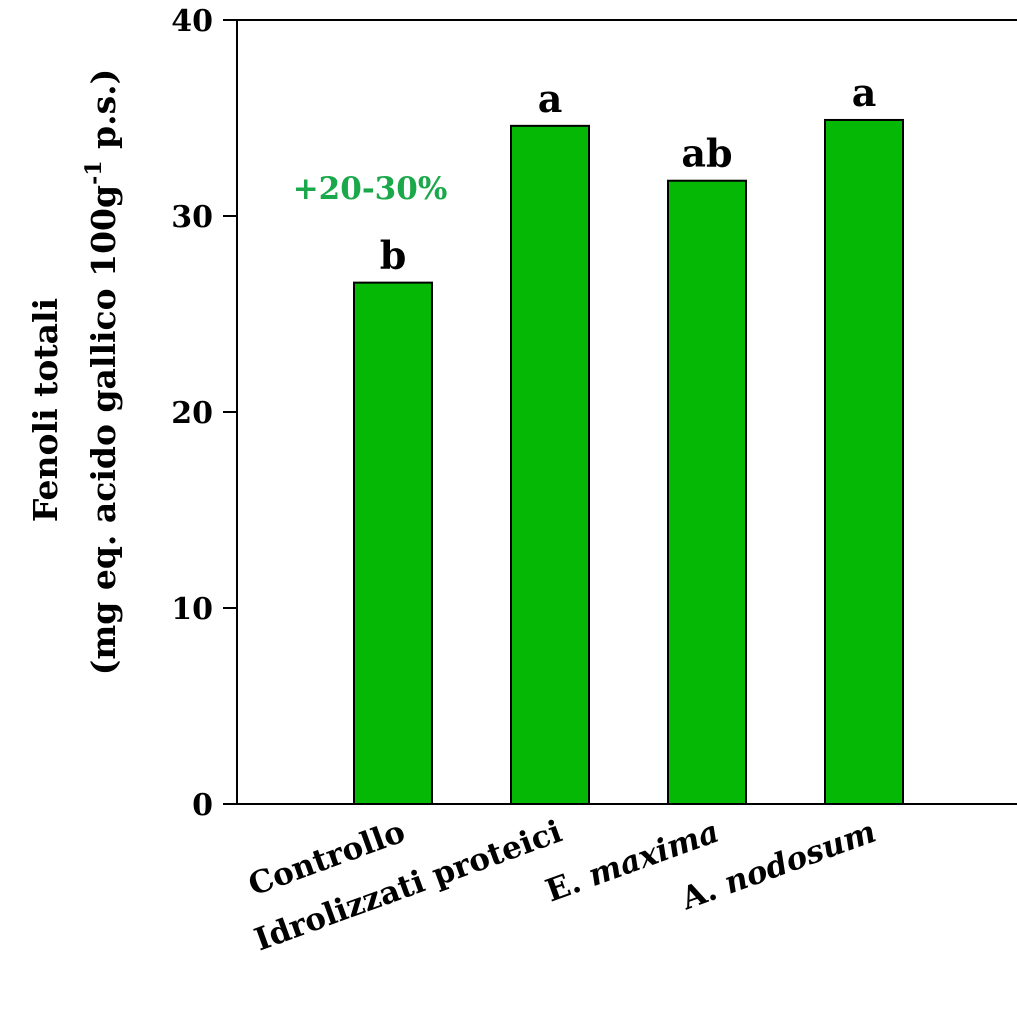  I want to click on y-axis-units-main: (mg eq. acido gallico 100g, so click(103, 430).